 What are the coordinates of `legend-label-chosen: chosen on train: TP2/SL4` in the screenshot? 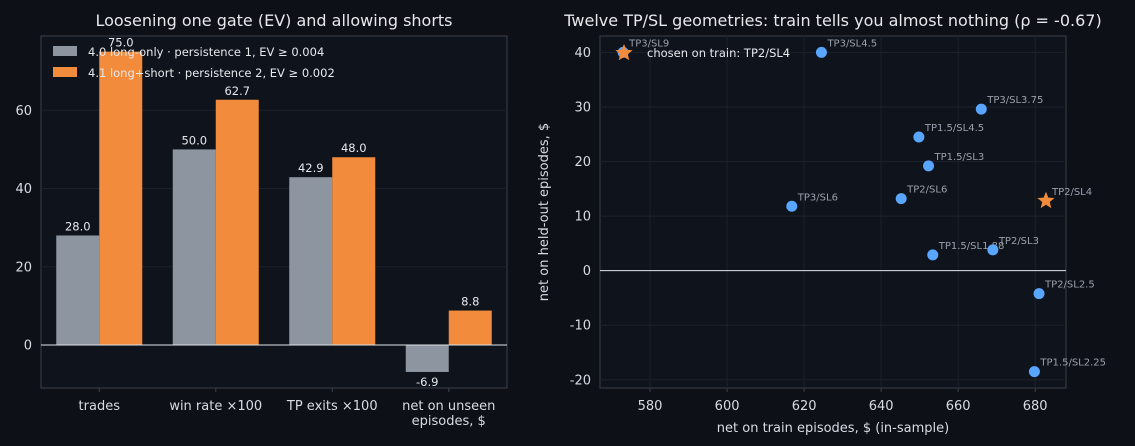 It's located at (718, 53).